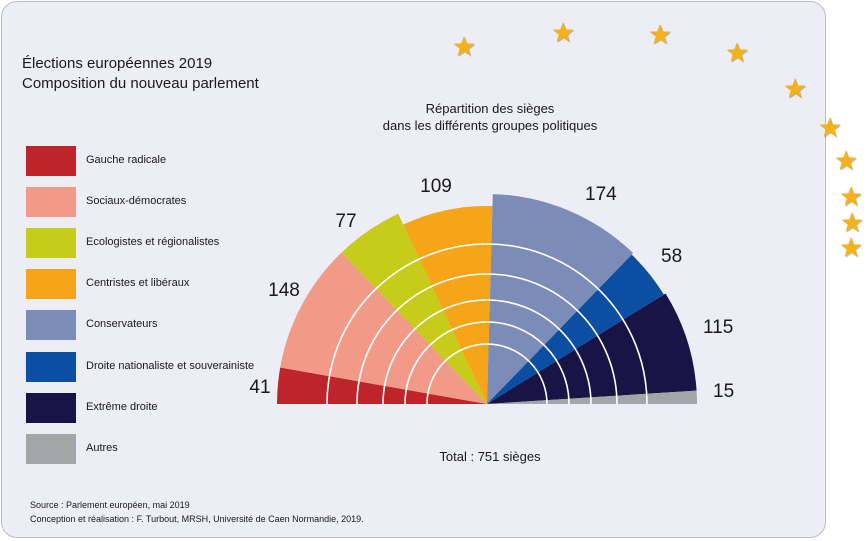  I want to click on seat-count-label: 115, so click(718, 327).